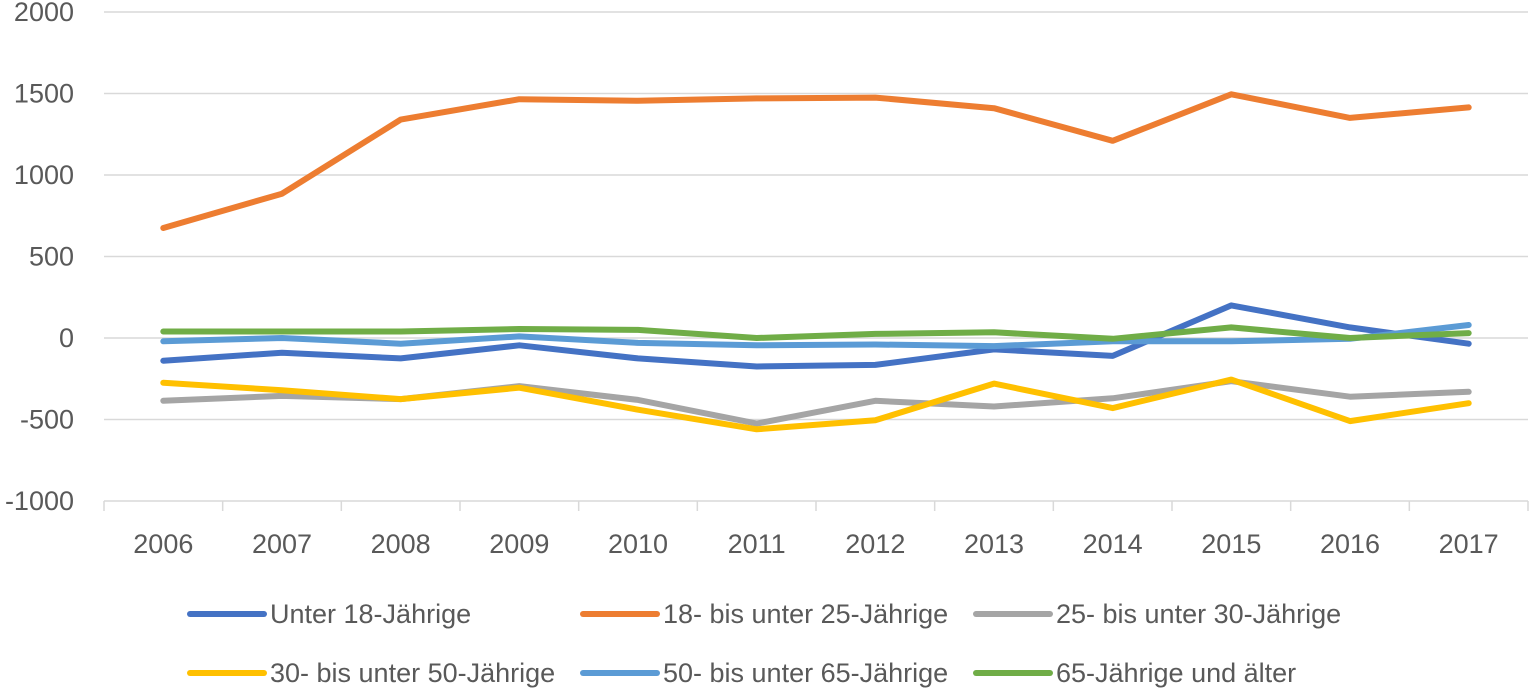  What do you see at coordinates (805, 673) in the screenshot?
I see `legend-label: 50- bis unter 65-Jährige` at bounding box center [805, 673].